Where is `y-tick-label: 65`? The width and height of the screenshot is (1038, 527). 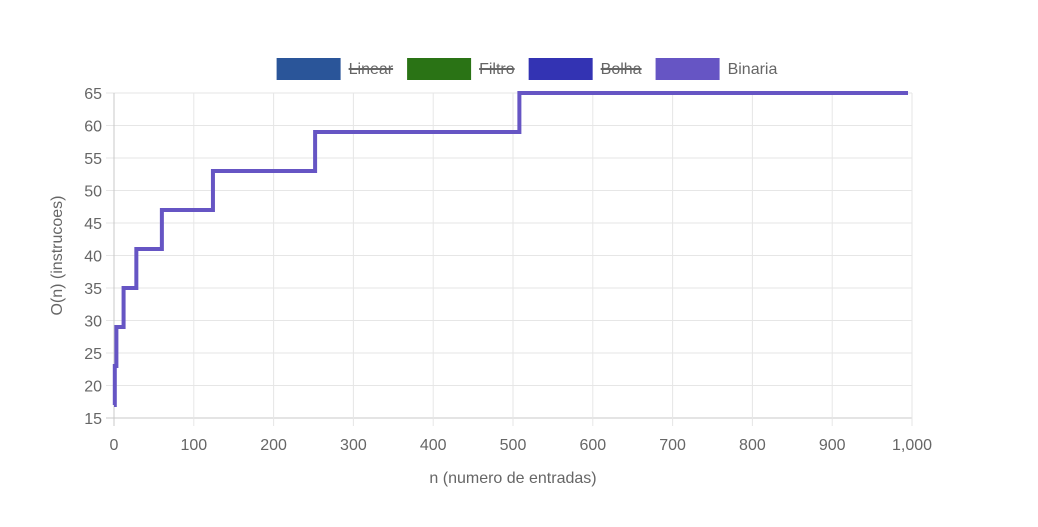 y-tick-label: 65 is located at coordinates (93, 94).